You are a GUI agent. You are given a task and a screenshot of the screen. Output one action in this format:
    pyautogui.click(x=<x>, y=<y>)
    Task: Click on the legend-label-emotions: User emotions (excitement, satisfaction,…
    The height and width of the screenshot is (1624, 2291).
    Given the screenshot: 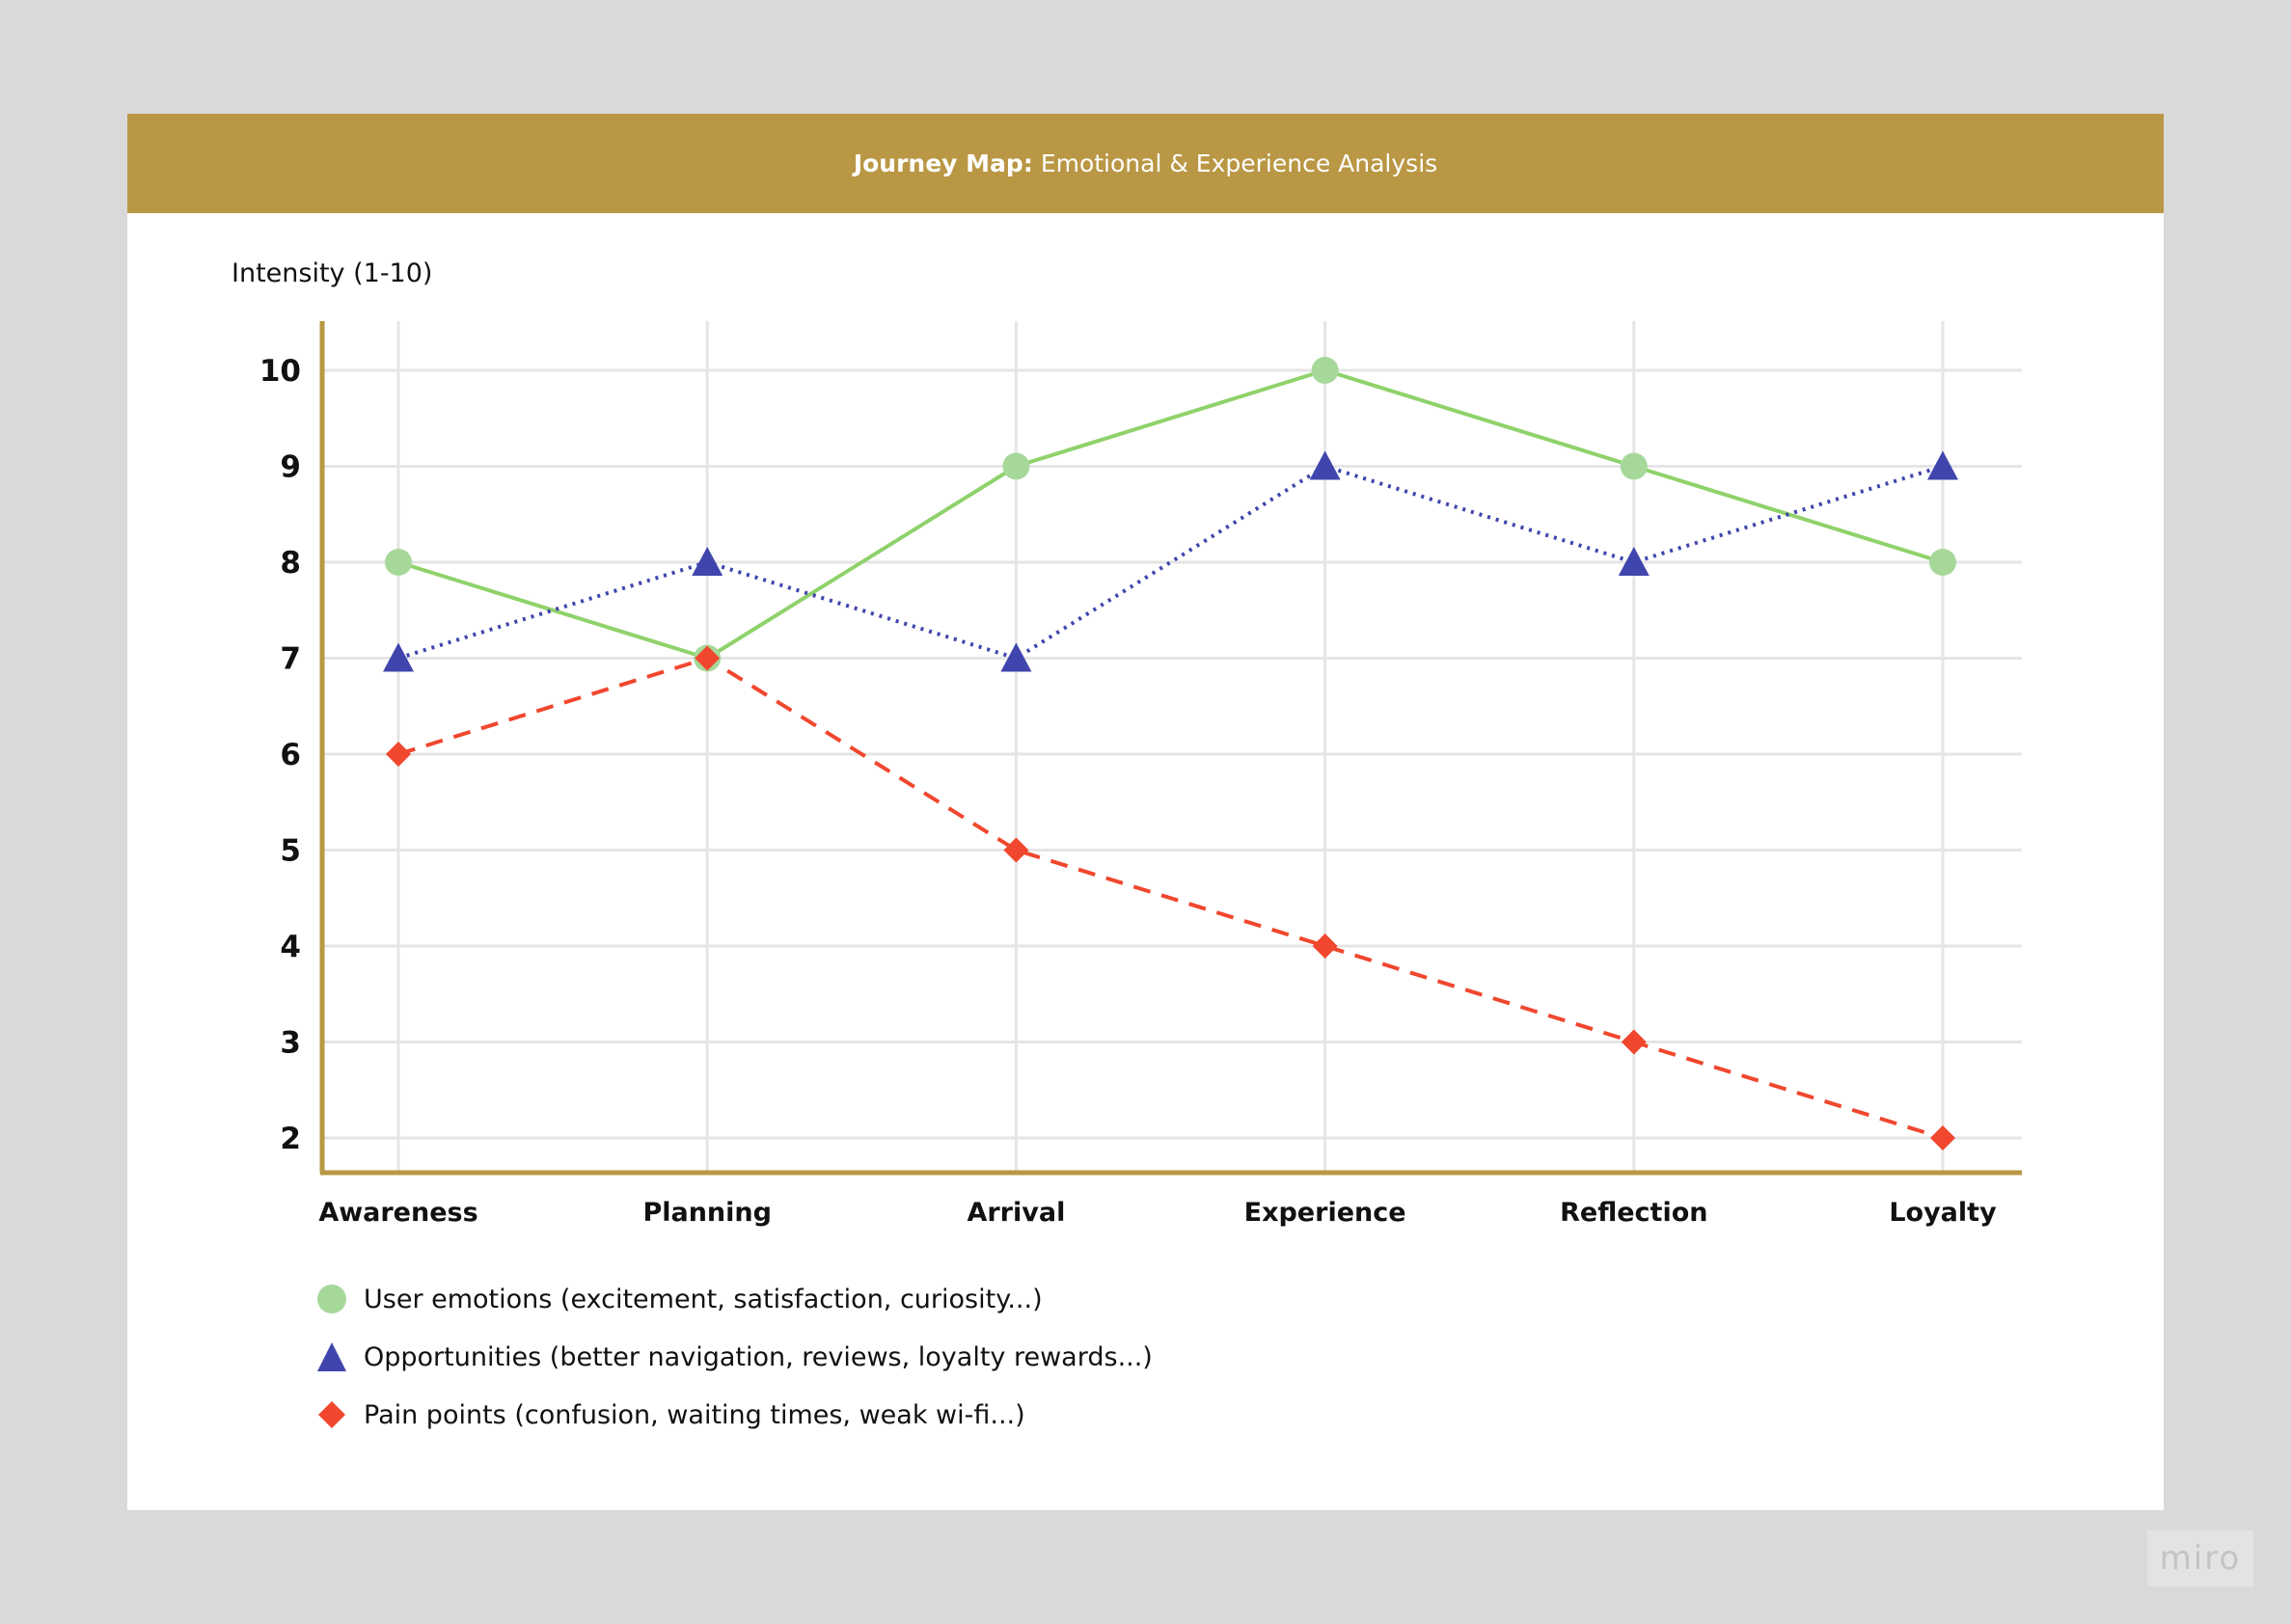 What is the action you would take?
    pyautogui.click(x=703, y=1299)
    